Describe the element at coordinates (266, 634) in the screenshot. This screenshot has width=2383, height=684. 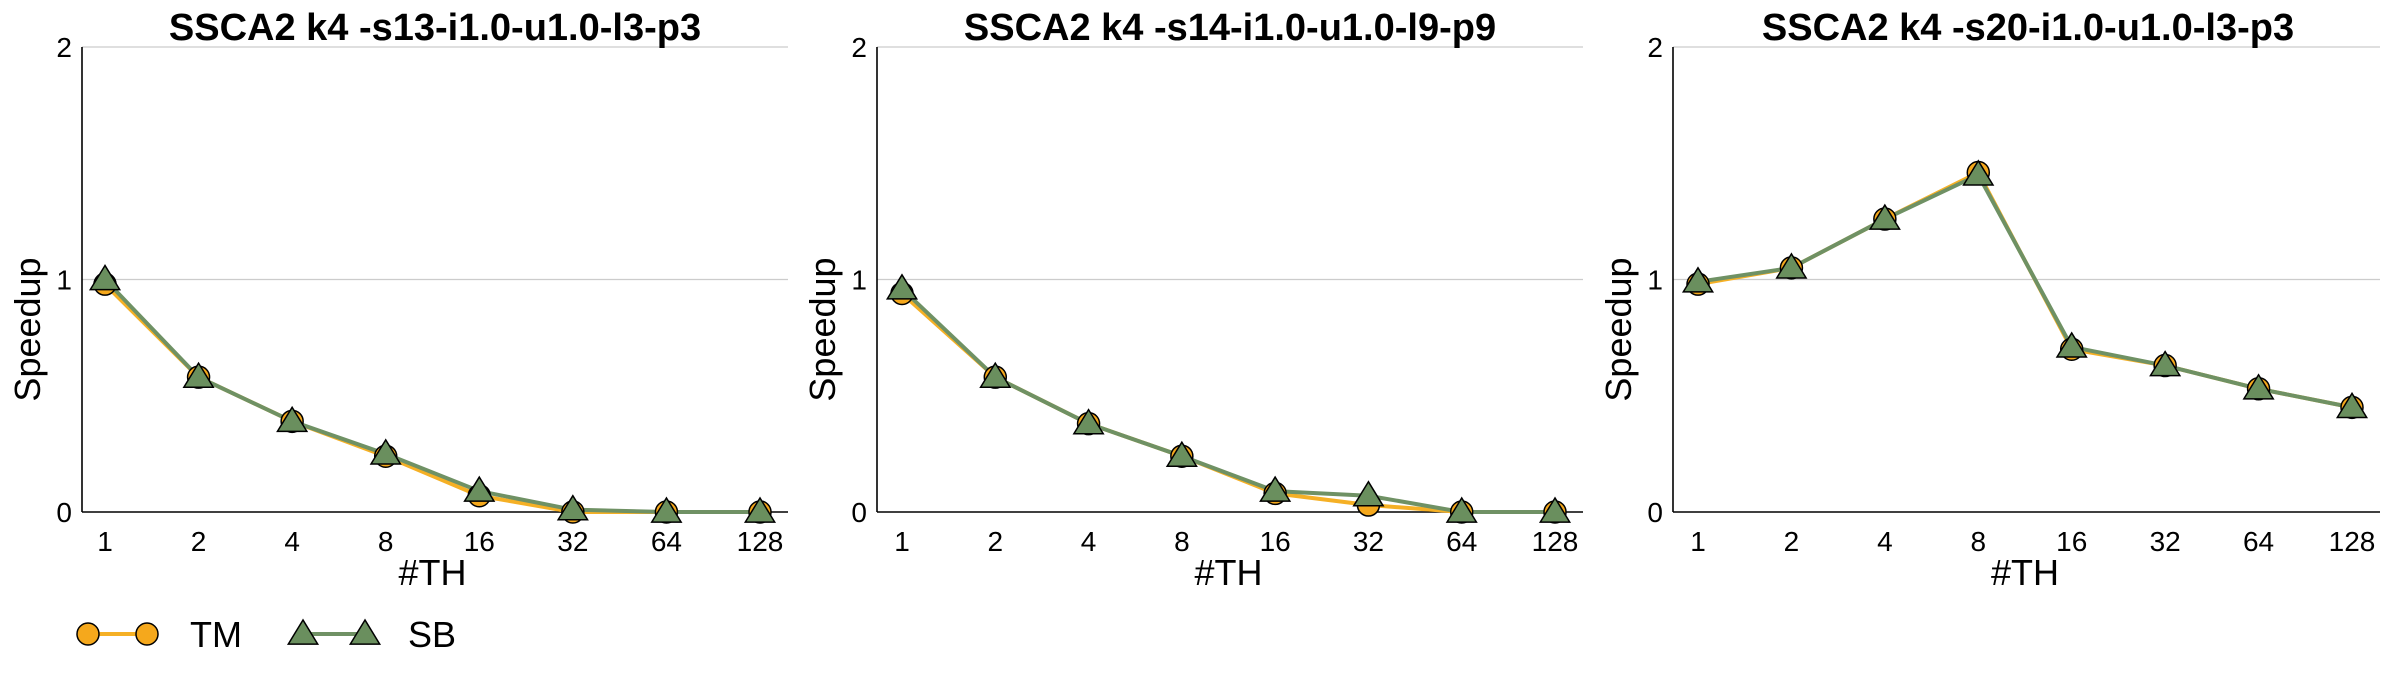
I see `legend: TM SB` at that location.